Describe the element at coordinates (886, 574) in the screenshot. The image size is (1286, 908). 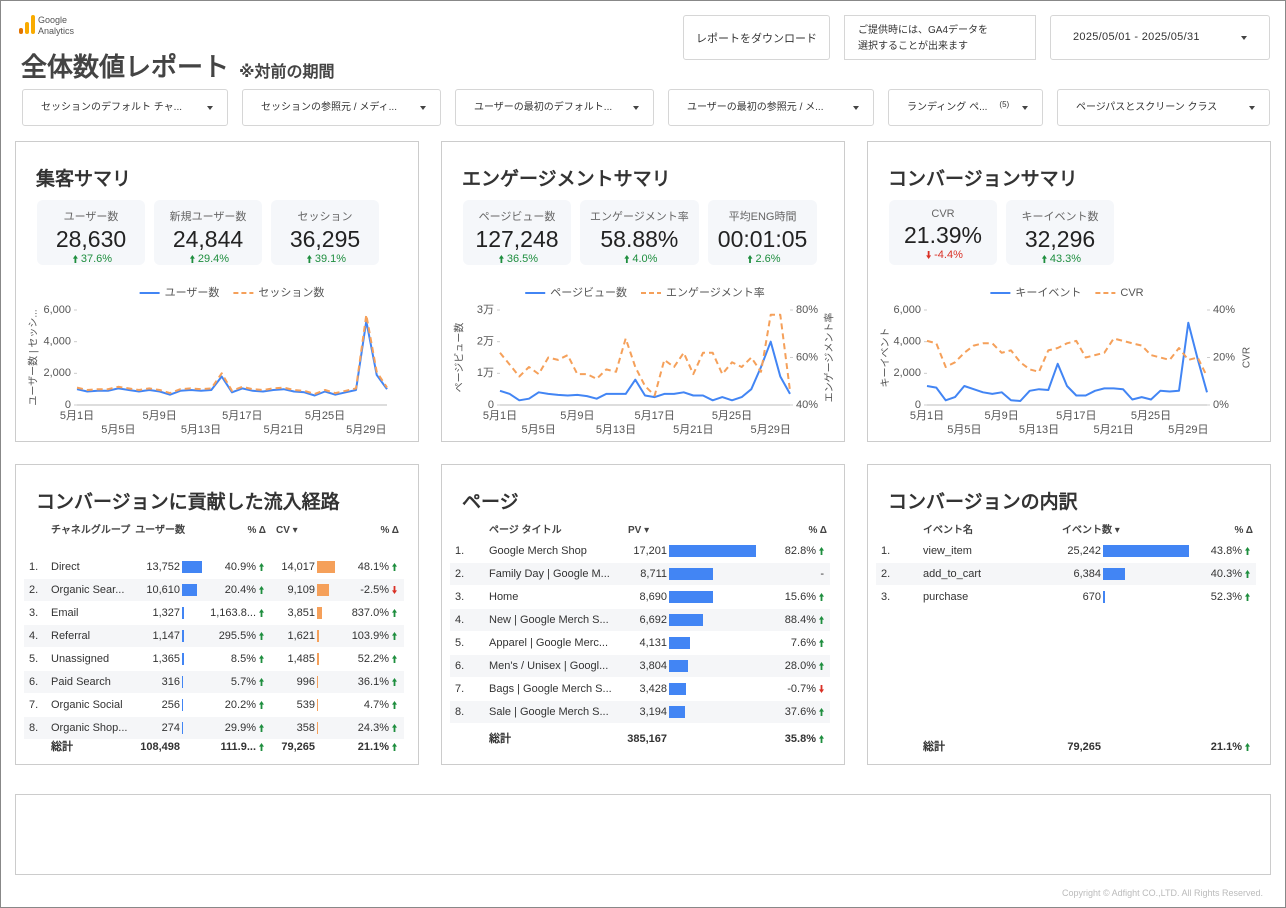
I see `cell-text: 2.` at that location.